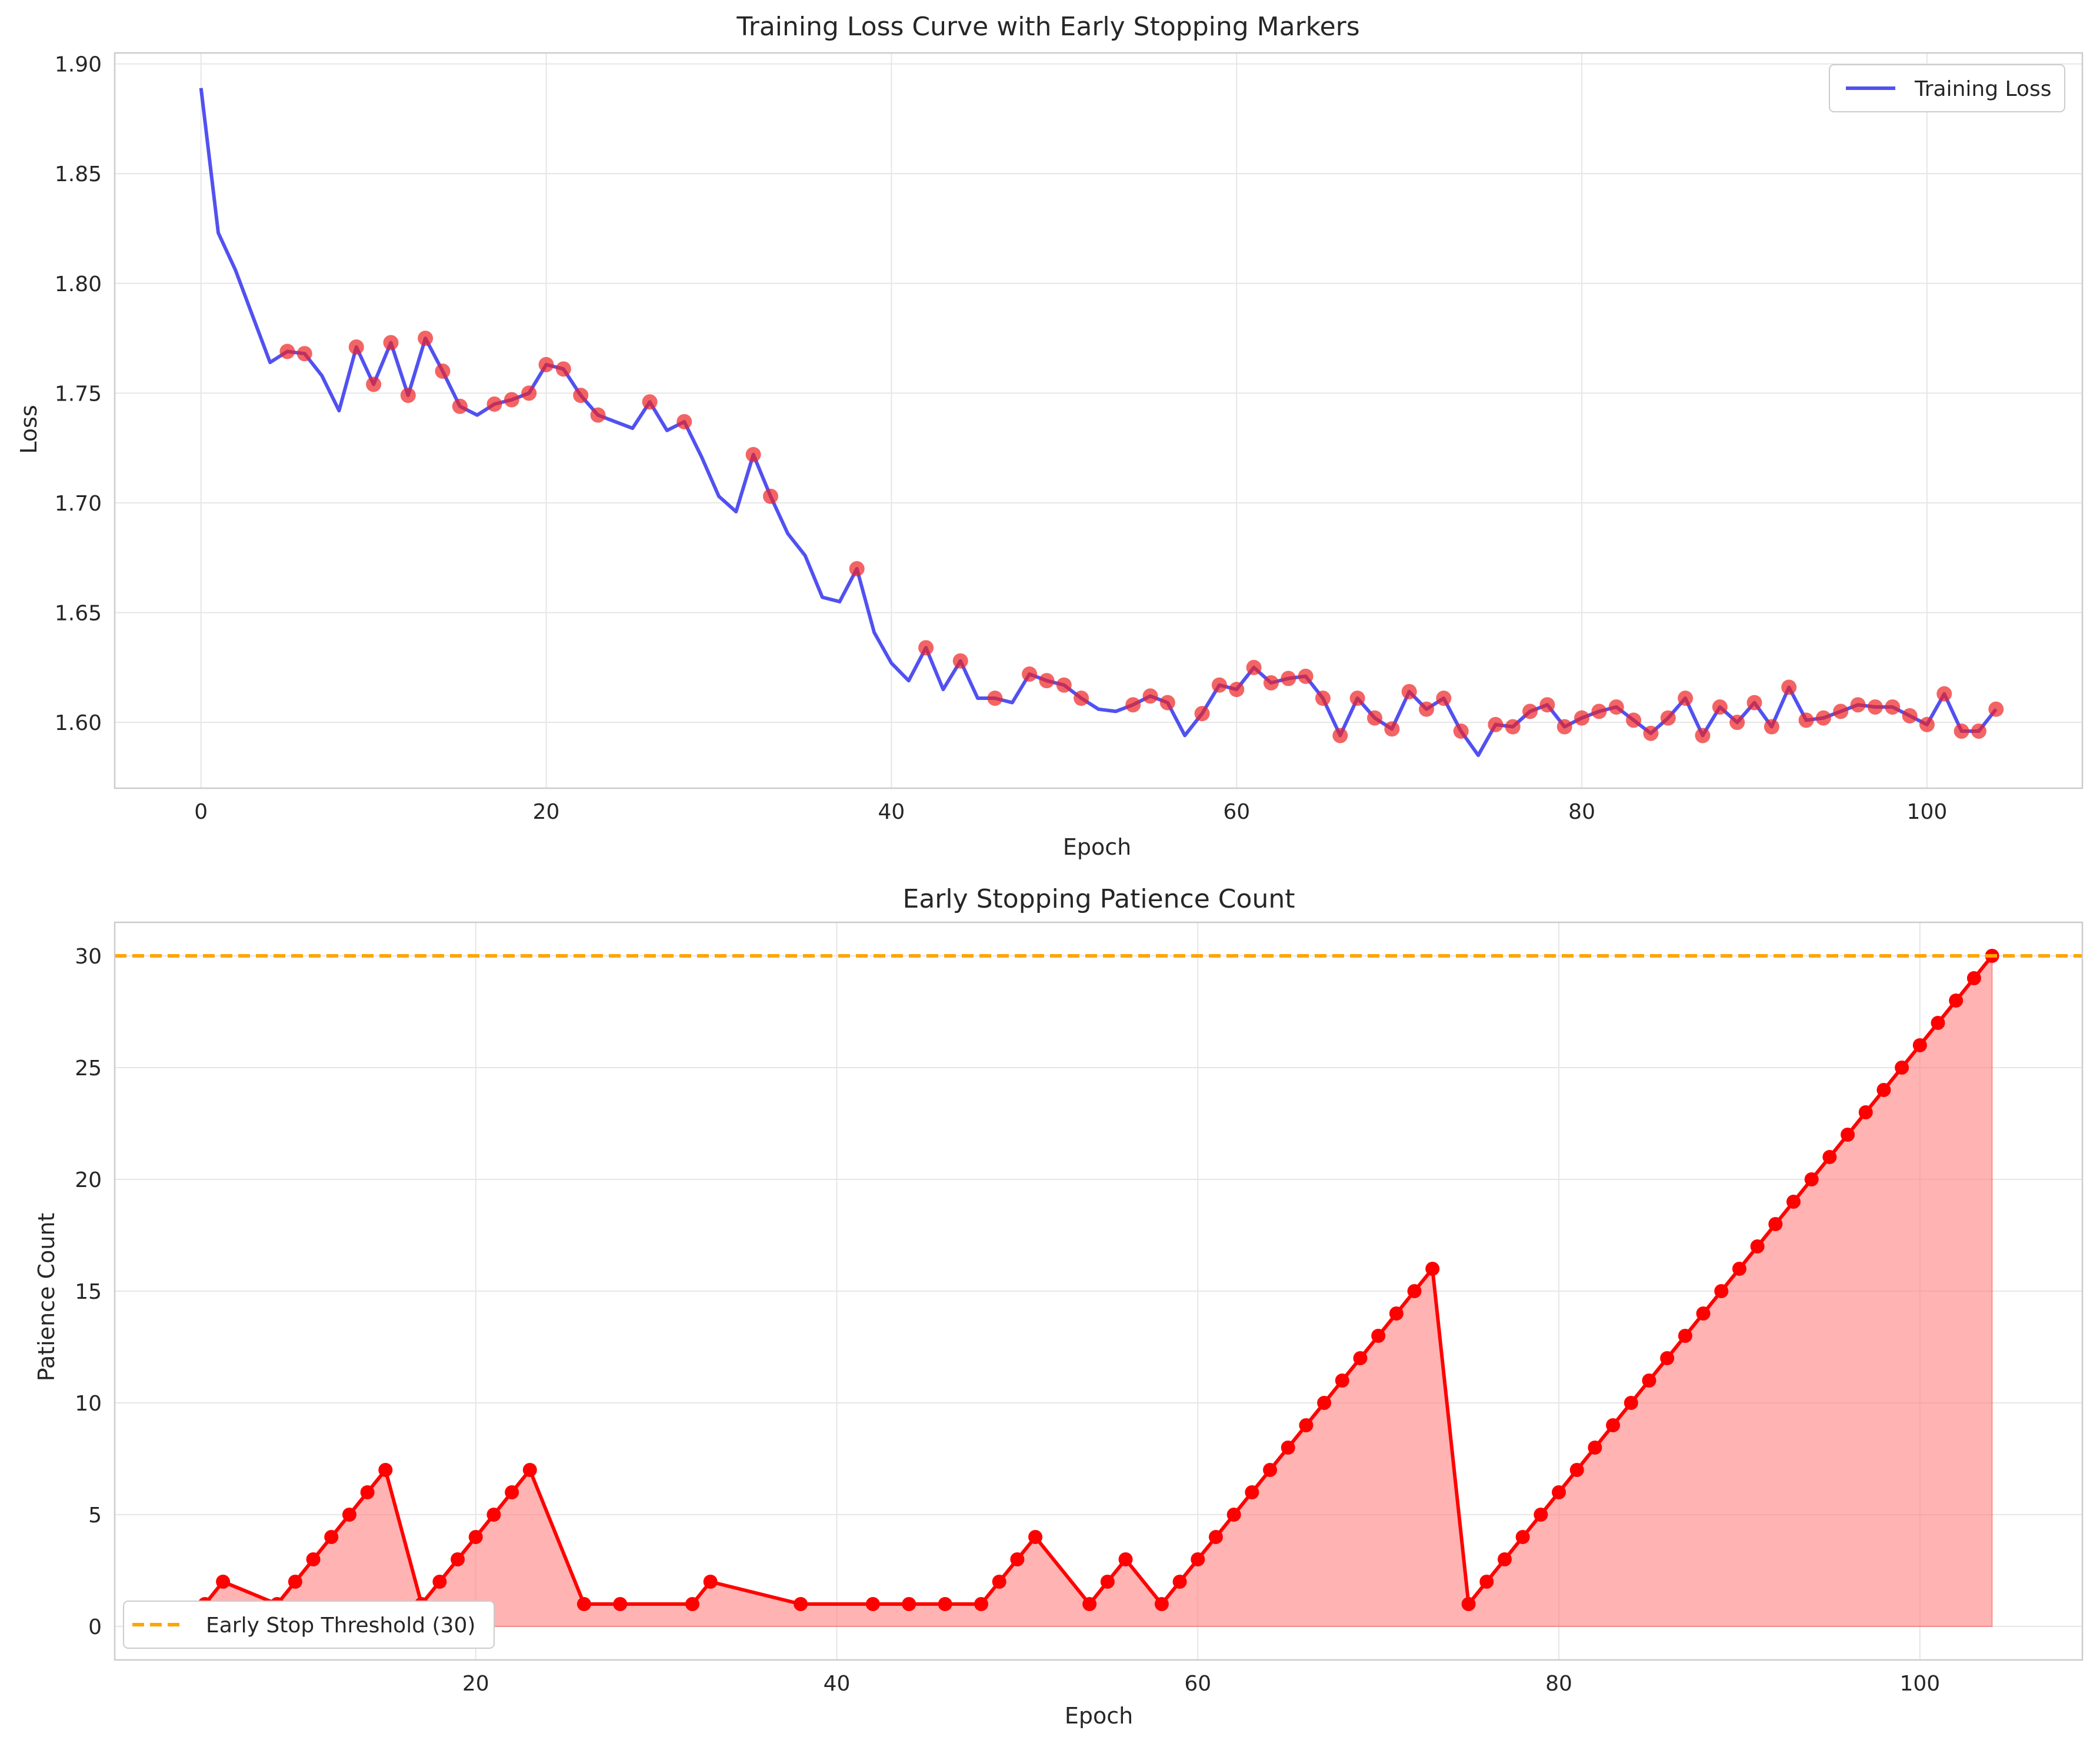 Image resolution: width=2100 pixels, height=1747 pixels. What do you see at coordinates (201, 812) in the screenshot?
I see `x-tick-label: 0` at bounding box center [201, 812].